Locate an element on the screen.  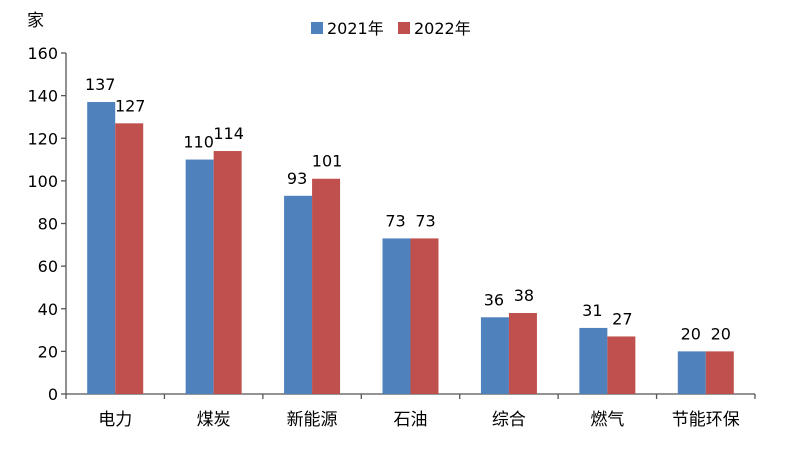
y-tick-label: 60 is located at coordinates (48, 266).